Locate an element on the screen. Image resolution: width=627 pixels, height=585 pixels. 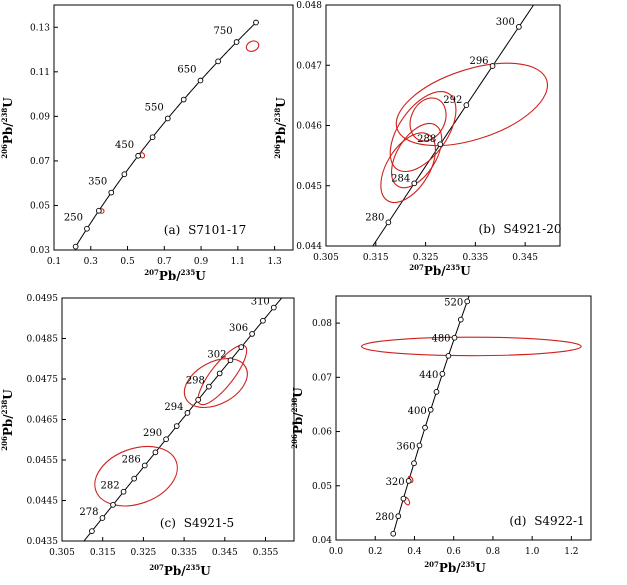
age-label: 520 is located at coordinates (453, 302).